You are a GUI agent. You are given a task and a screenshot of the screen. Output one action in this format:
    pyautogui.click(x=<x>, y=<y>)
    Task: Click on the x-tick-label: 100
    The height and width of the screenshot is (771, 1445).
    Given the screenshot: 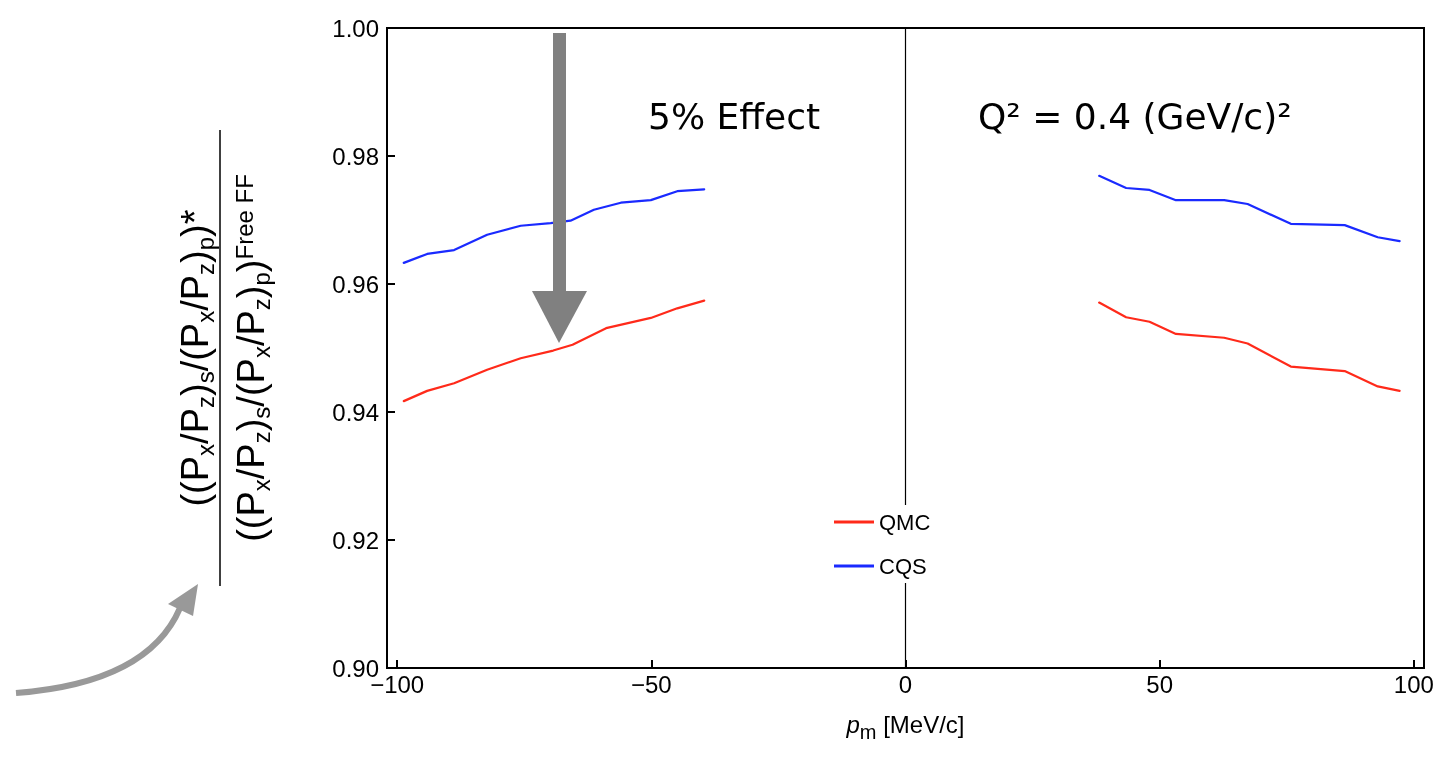 What is the action you would take?
    pyautogui.click(x=1413, y=684)
    